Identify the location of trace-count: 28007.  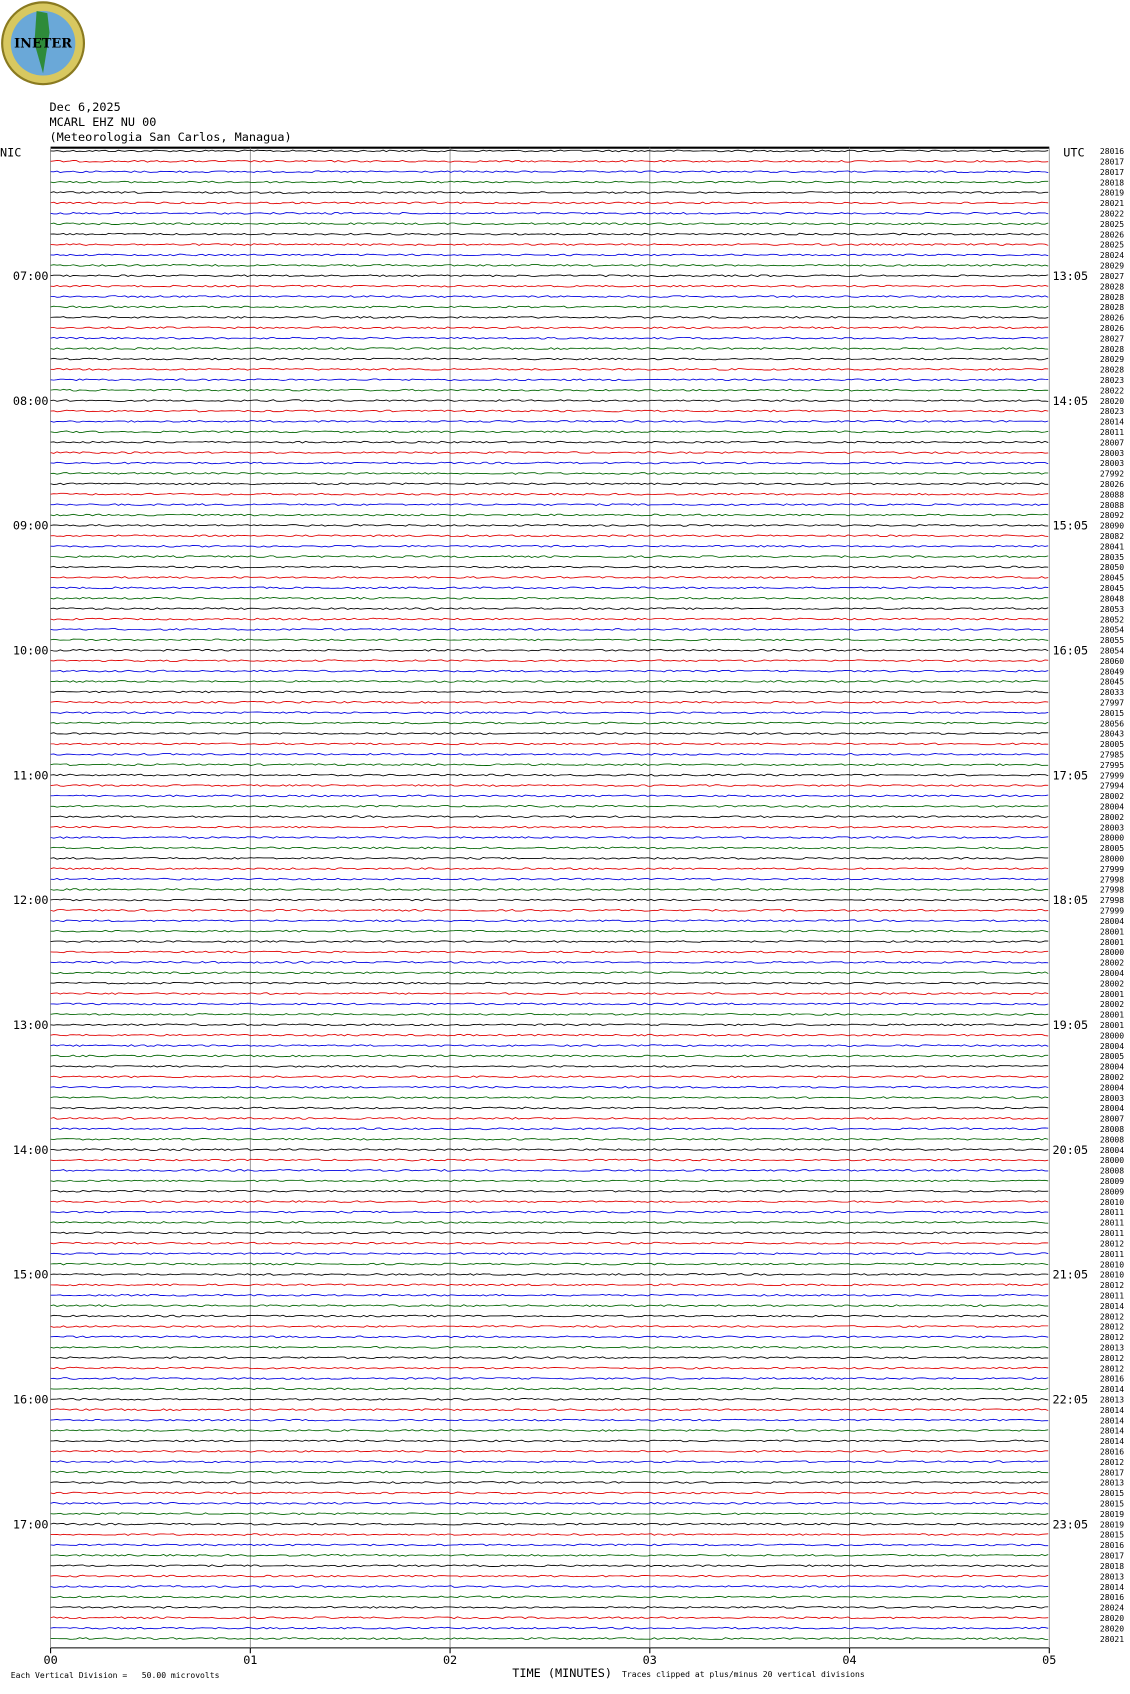
(1112, 442).